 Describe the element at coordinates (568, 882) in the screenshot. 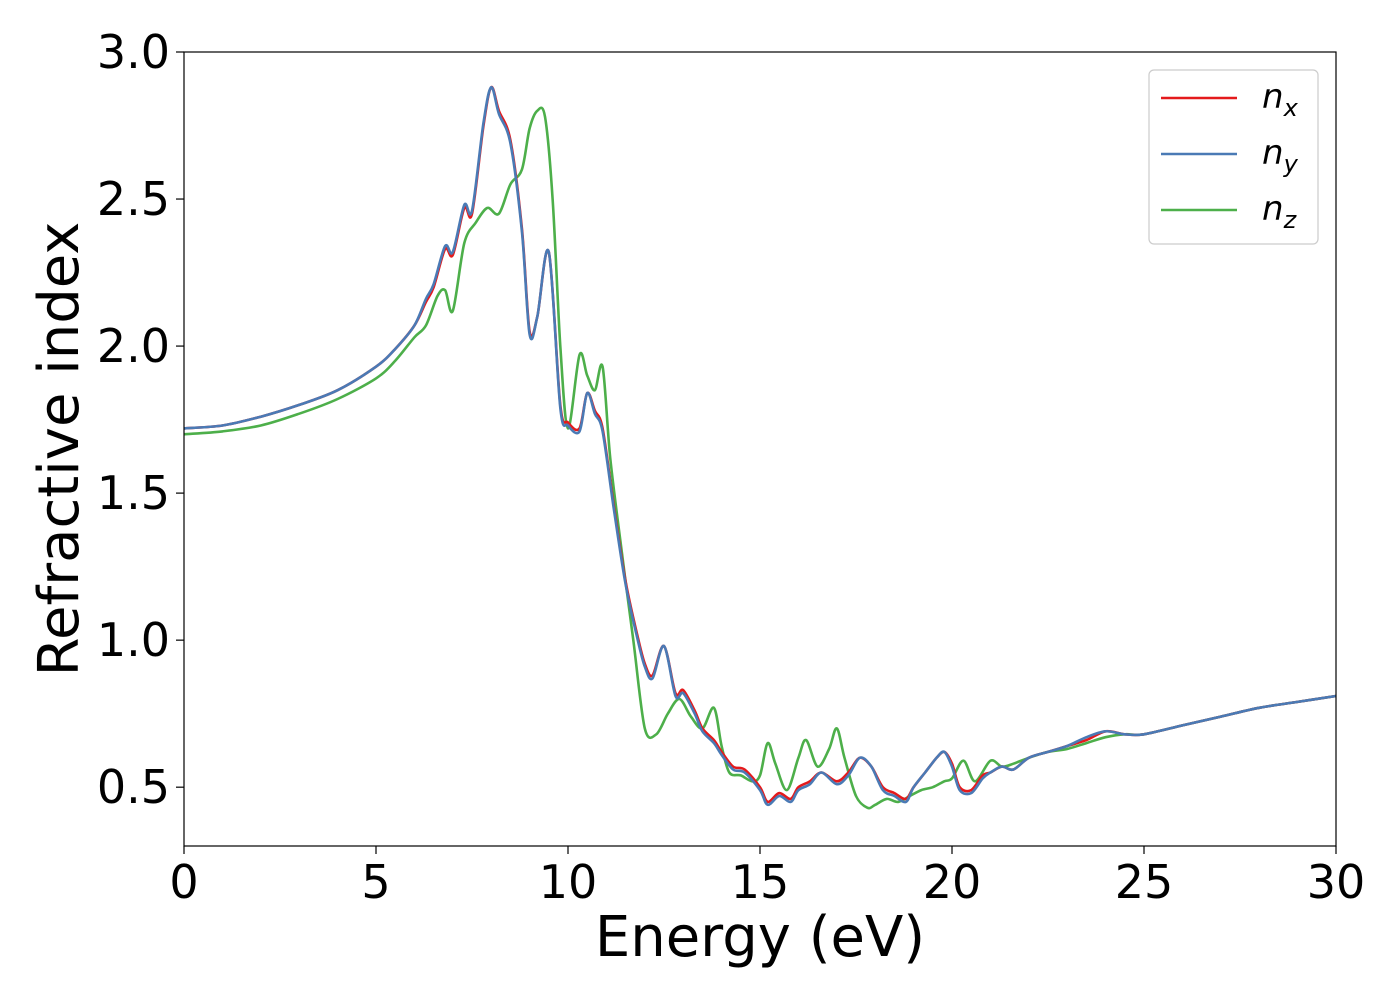

I see `x-tick-label: 10` at that location.